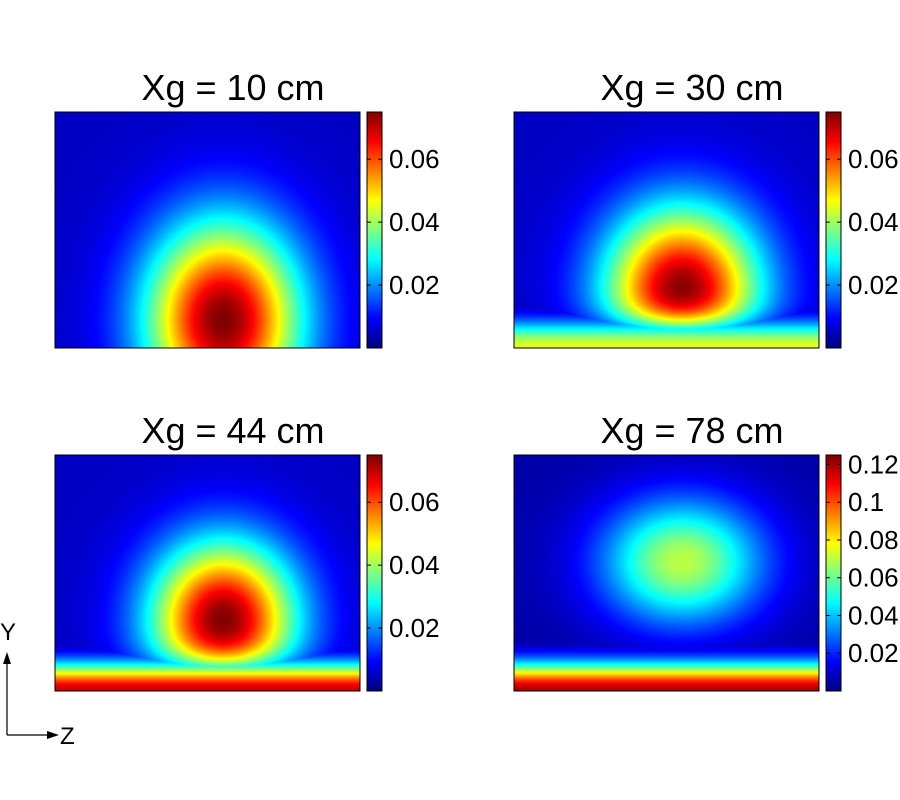 The width and height of the screenshot is (900, 800). What do you see at coordinates (691, 87) in the screenshot?
I see `panel-2-title: Xg = 30 cm` at bounding box center [691, 87].